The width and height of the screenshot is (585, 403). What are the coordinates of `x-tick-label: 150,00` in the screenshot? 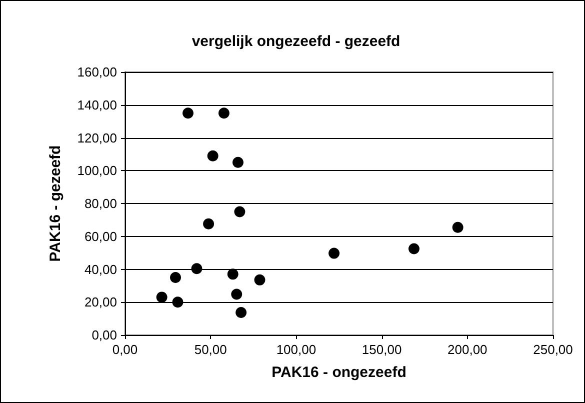 It's located at (382, 349).